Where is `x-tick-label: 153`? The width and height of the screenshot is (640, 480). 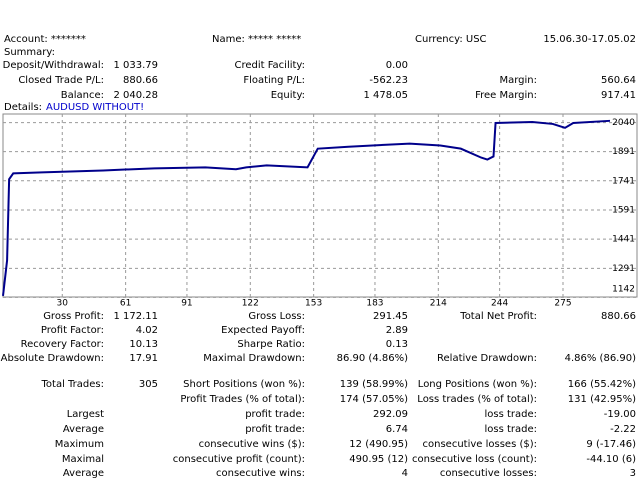 x-tick-label: 153 is located at coordinates (313, 304).